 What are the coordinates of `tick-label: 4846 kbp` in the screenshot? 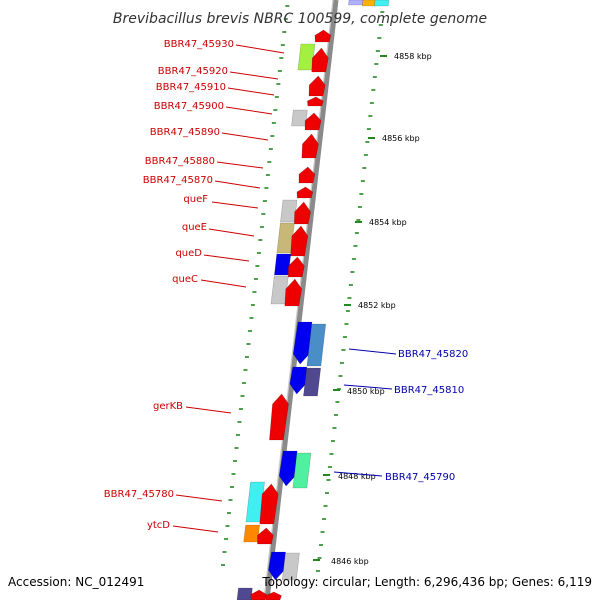 It's located at (350, 561).